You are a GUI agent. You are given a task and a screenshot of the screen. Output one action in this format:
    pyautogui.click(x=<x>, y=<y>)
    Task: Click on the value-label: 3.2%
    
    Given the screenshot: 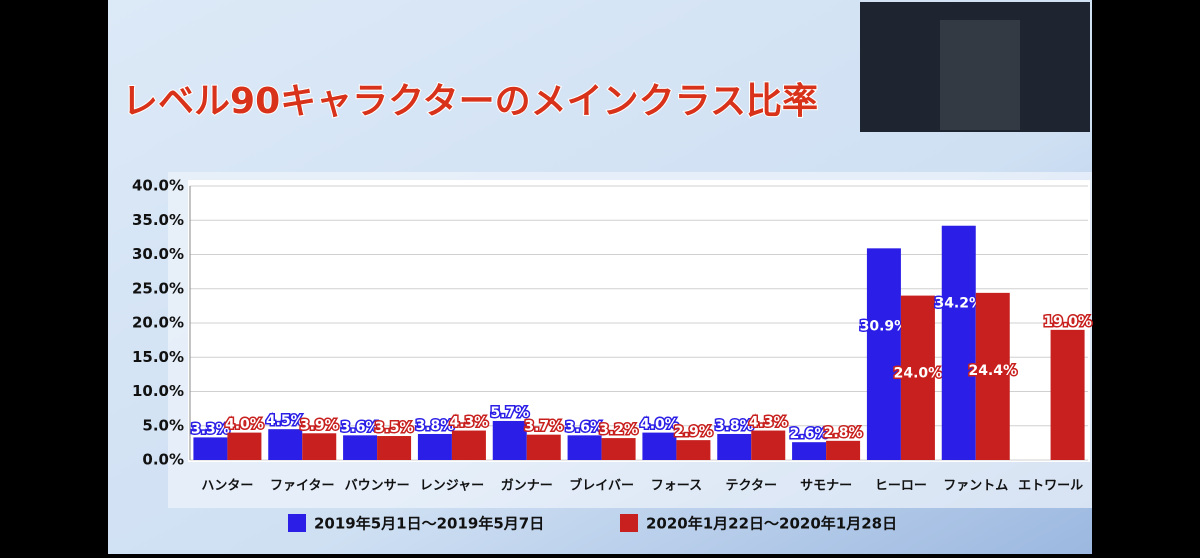 What is the action you would take?
    pyautogui.click(x=618, y=430)
    